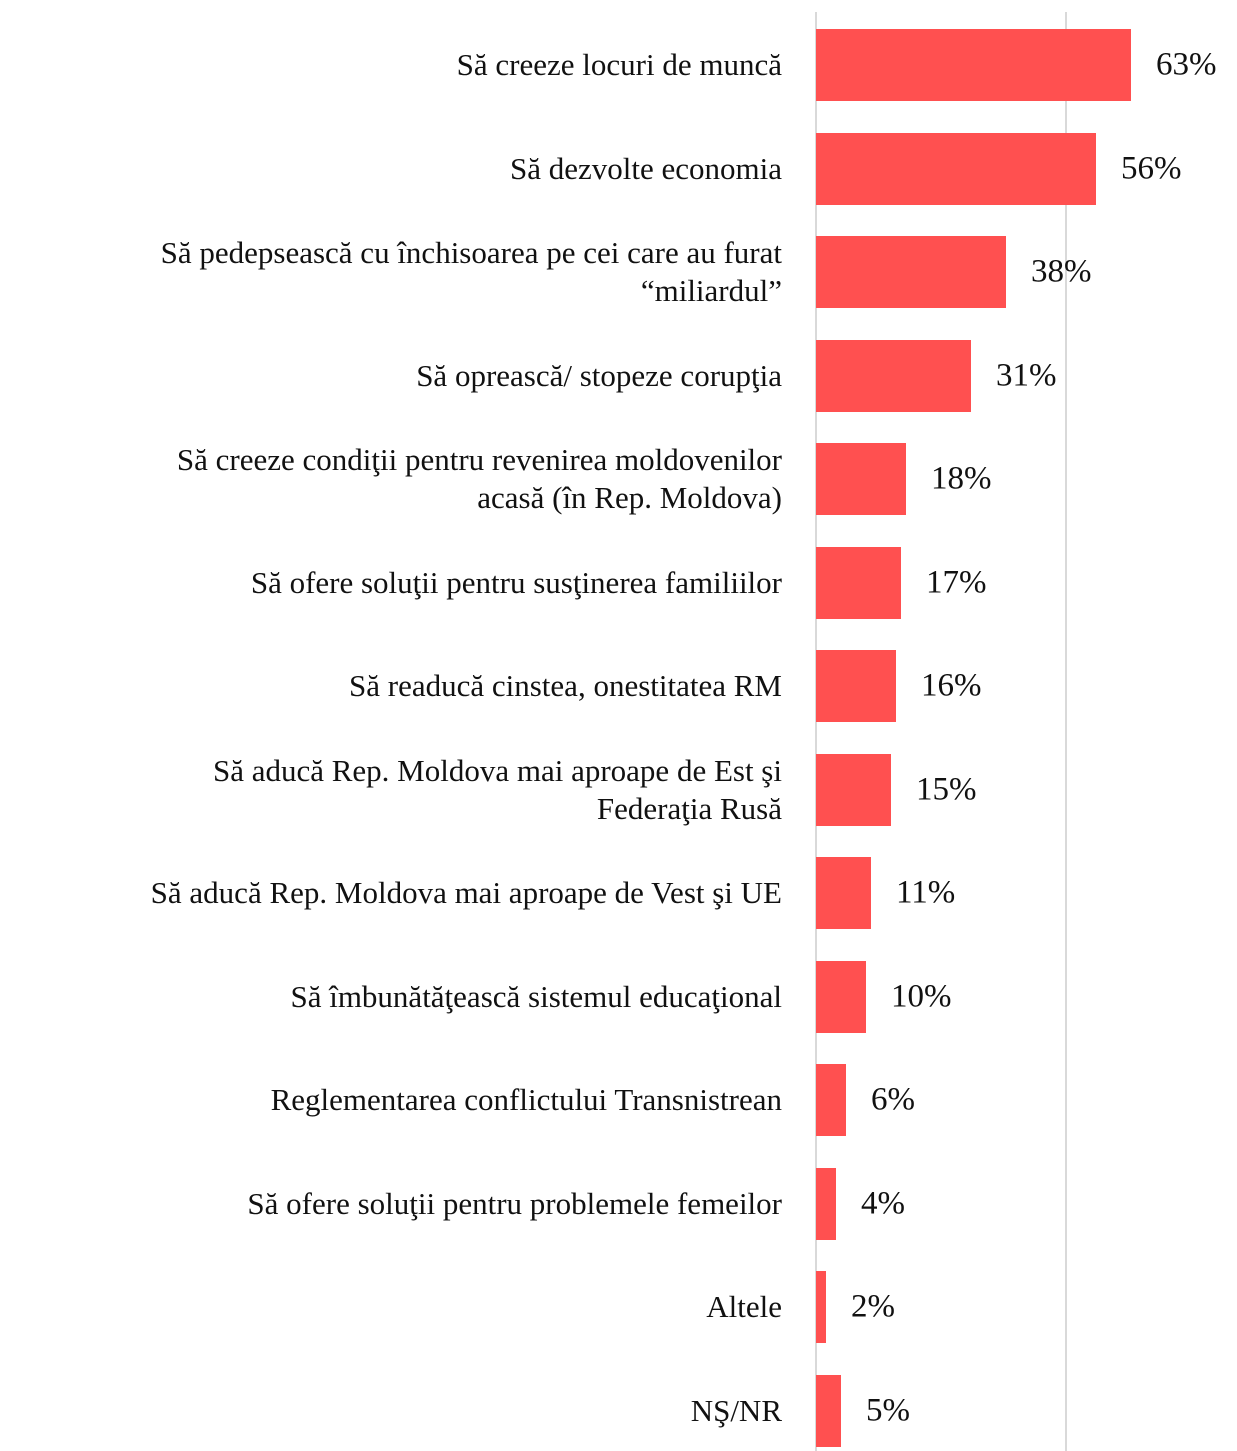  Describe the element at coordinates (1186, 64) in the screenshot. I see `data-label: 63%` at that location.